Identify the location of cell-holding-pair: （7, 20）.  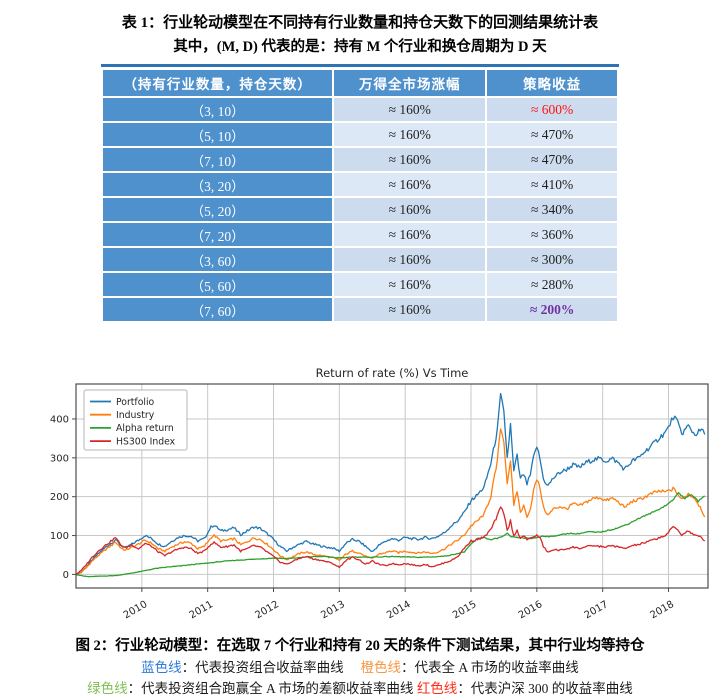
(218, 234).